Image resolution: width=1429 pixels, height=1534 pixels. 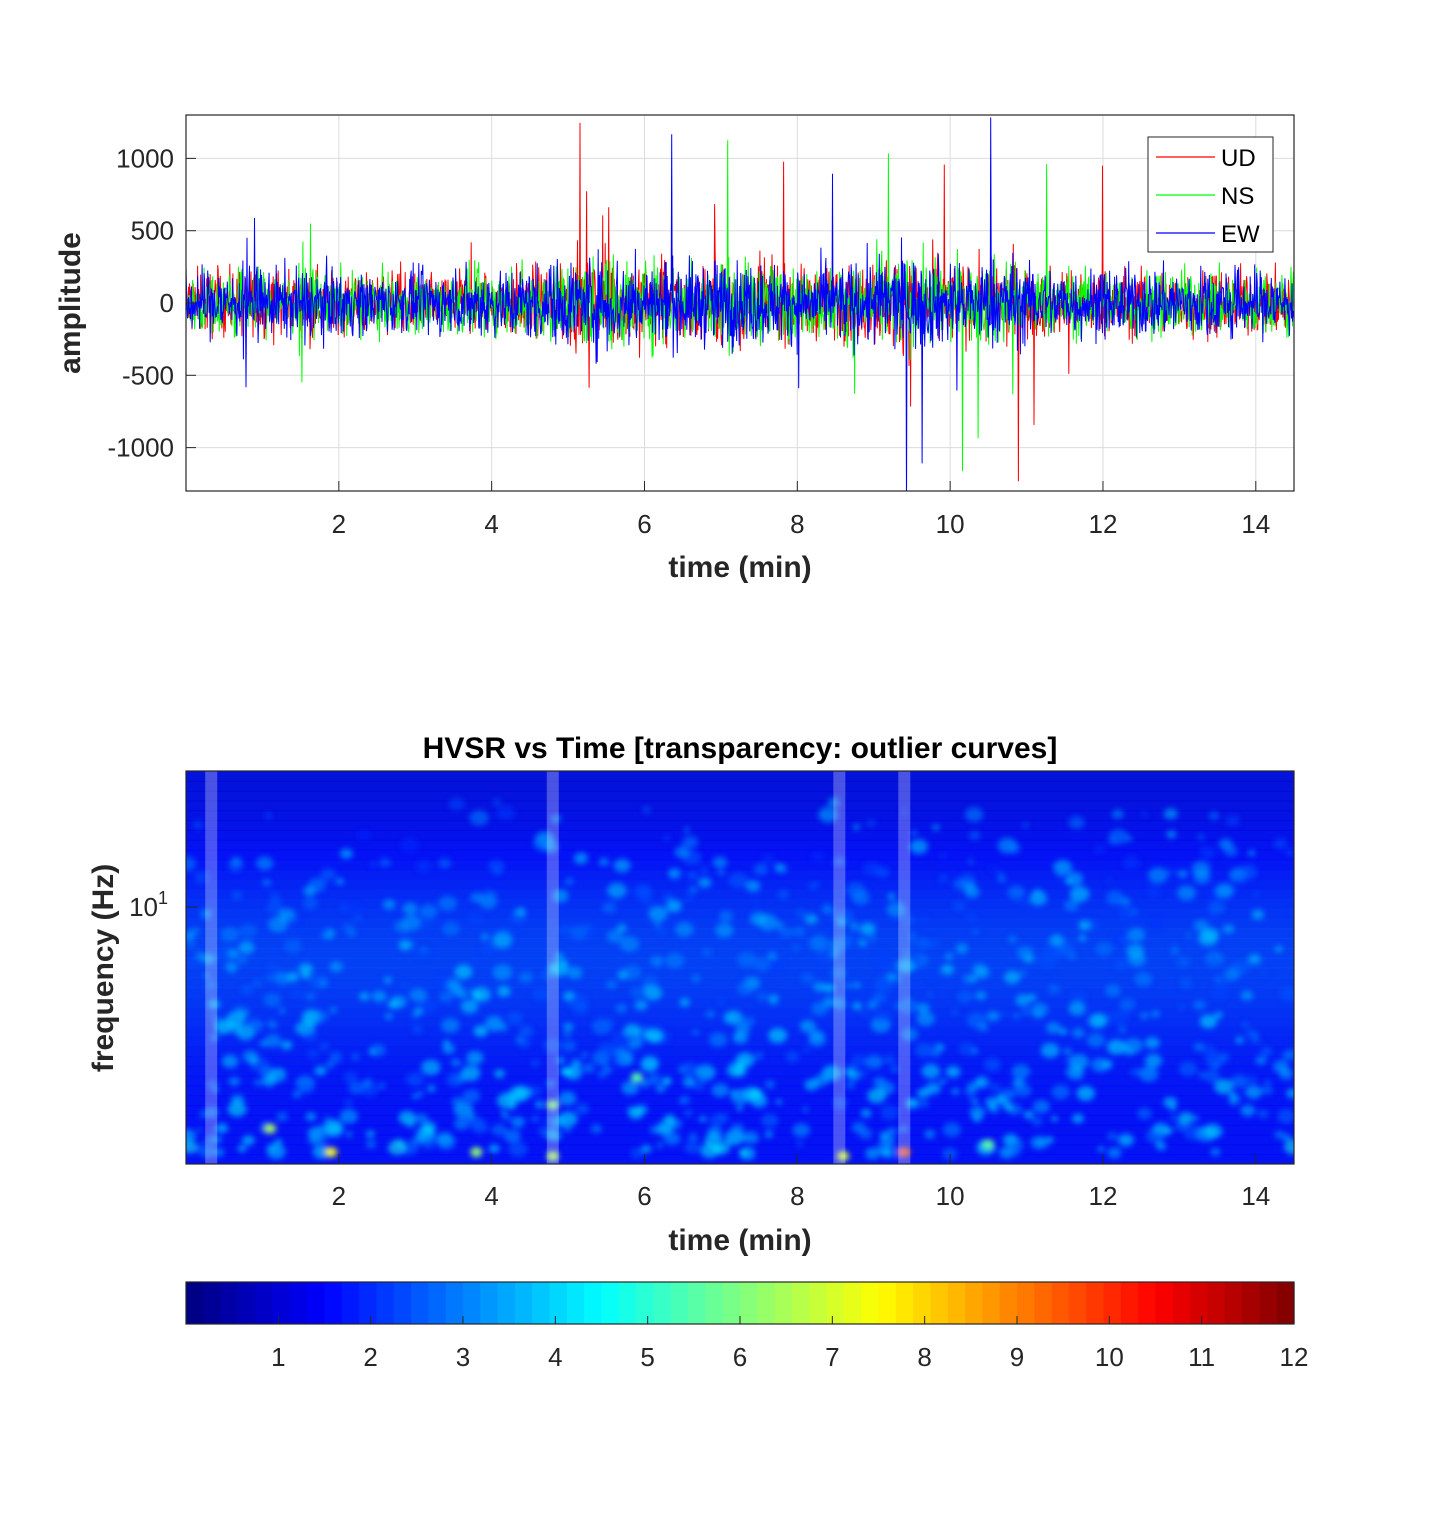 What do you see at coordinates (1201, 1357) in the screenshot?
I see `colorbar-tick-label: 11` at bounding box center [1201, 1357].